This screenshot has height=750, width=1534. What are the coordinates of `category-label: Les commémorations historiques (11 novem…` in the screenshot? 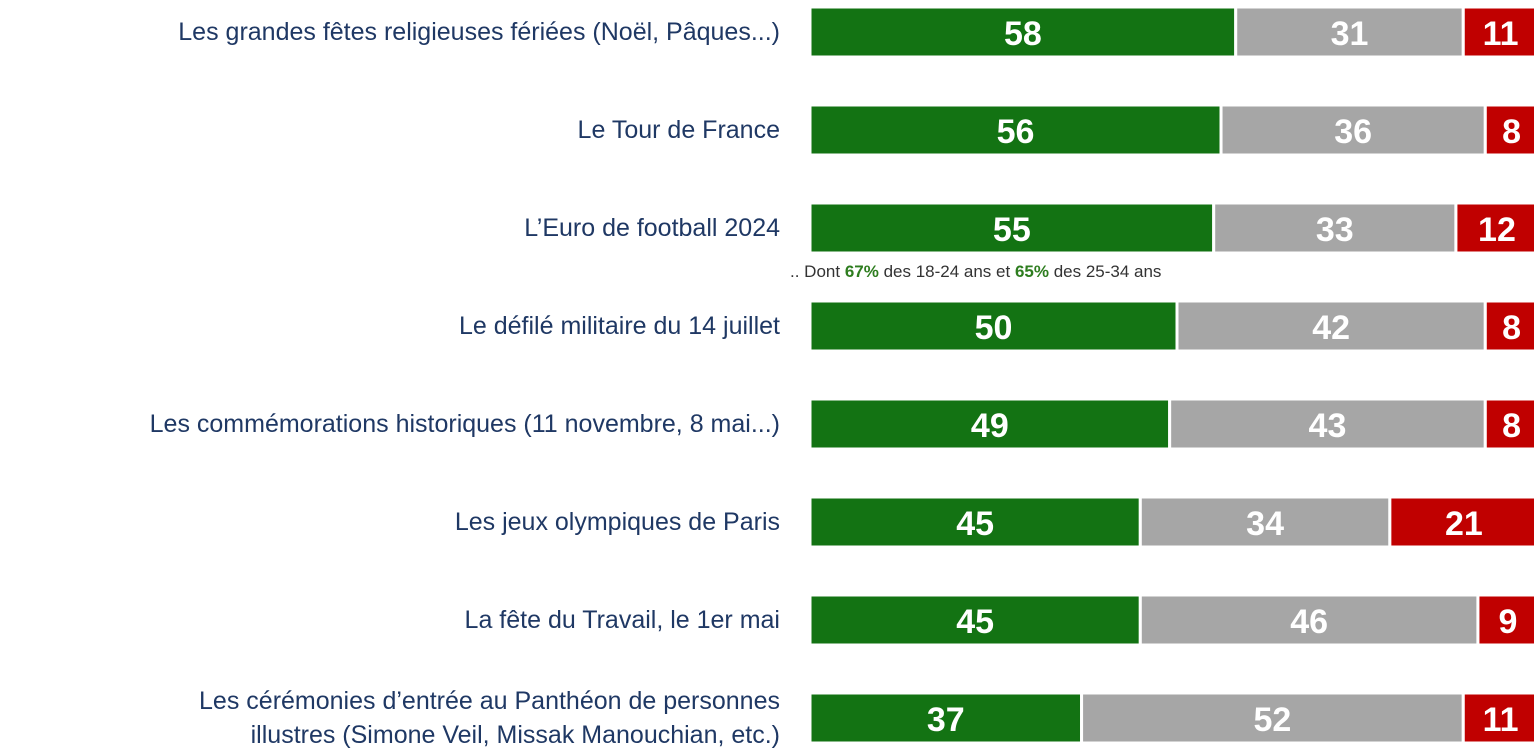 It's located at (464, 424).